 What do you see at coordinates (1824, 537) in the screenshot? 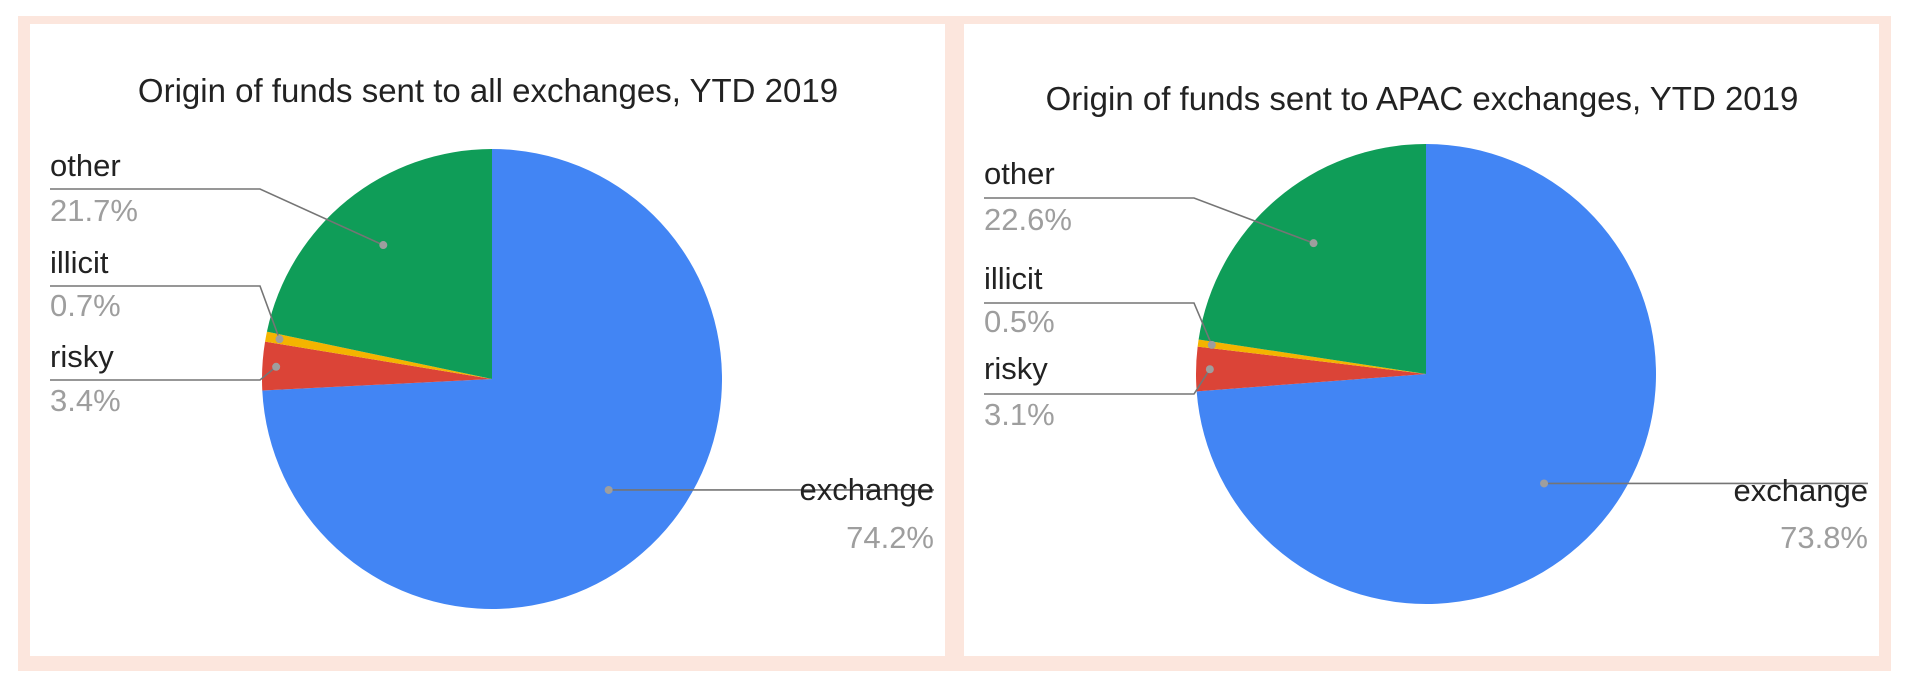
I see `slice-percent-exchange: 73.8%` at bounding box center [1824, 537].